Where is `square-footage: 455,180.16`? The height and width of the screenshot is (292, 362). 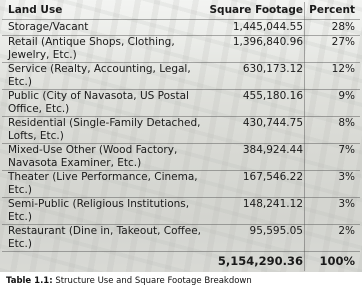 square-footage: 455,180.16 is located at coordinates (272, 96).